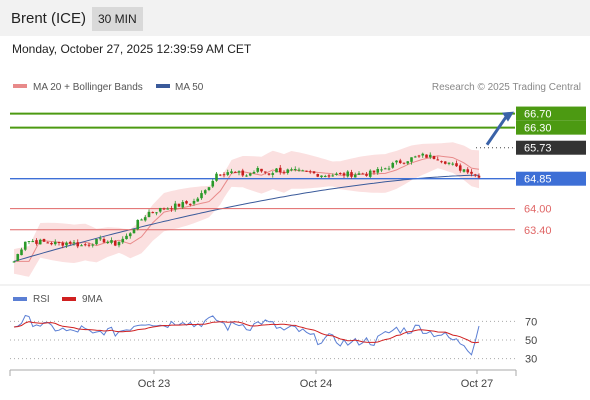 The height and width of the screenshot is (400, 590). I want to click on support-level-label: 64.00, so click(538, 210).